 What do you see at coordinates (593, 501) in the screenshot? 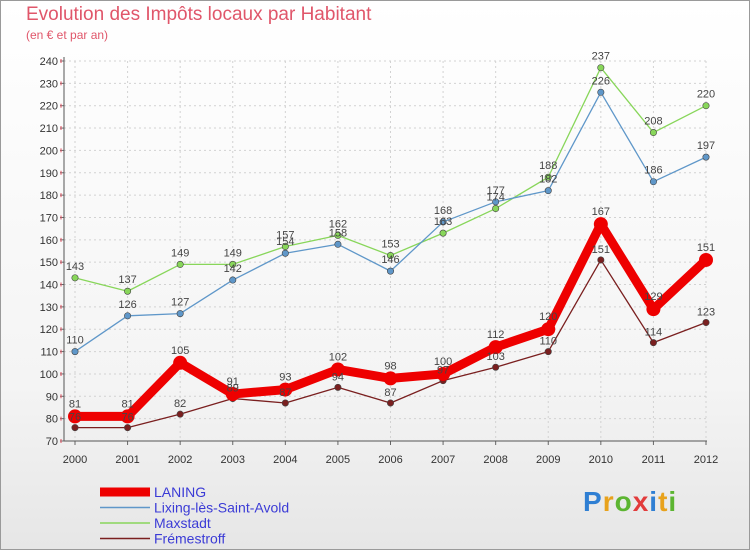
I see `logo-letter: P` at bounding box center [593, 501].